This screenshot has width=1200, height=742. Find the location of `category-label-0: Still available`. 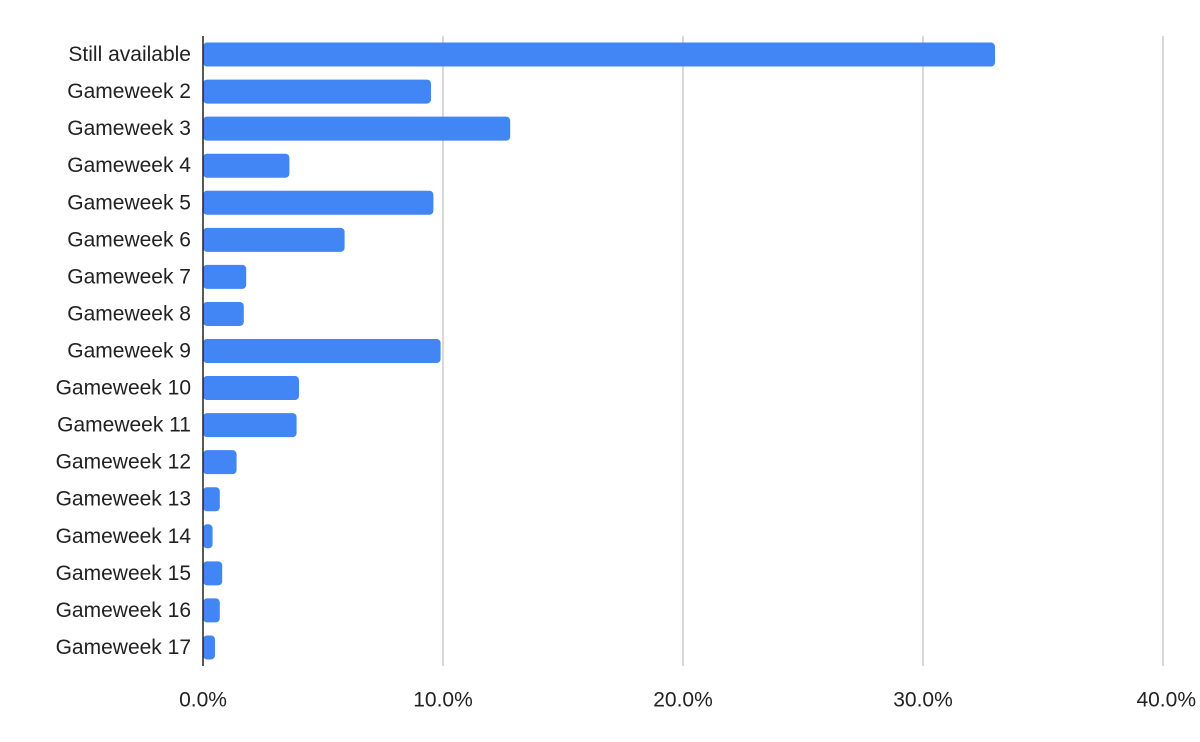

category-label-0: Still available is located at coordinates (129, 54).